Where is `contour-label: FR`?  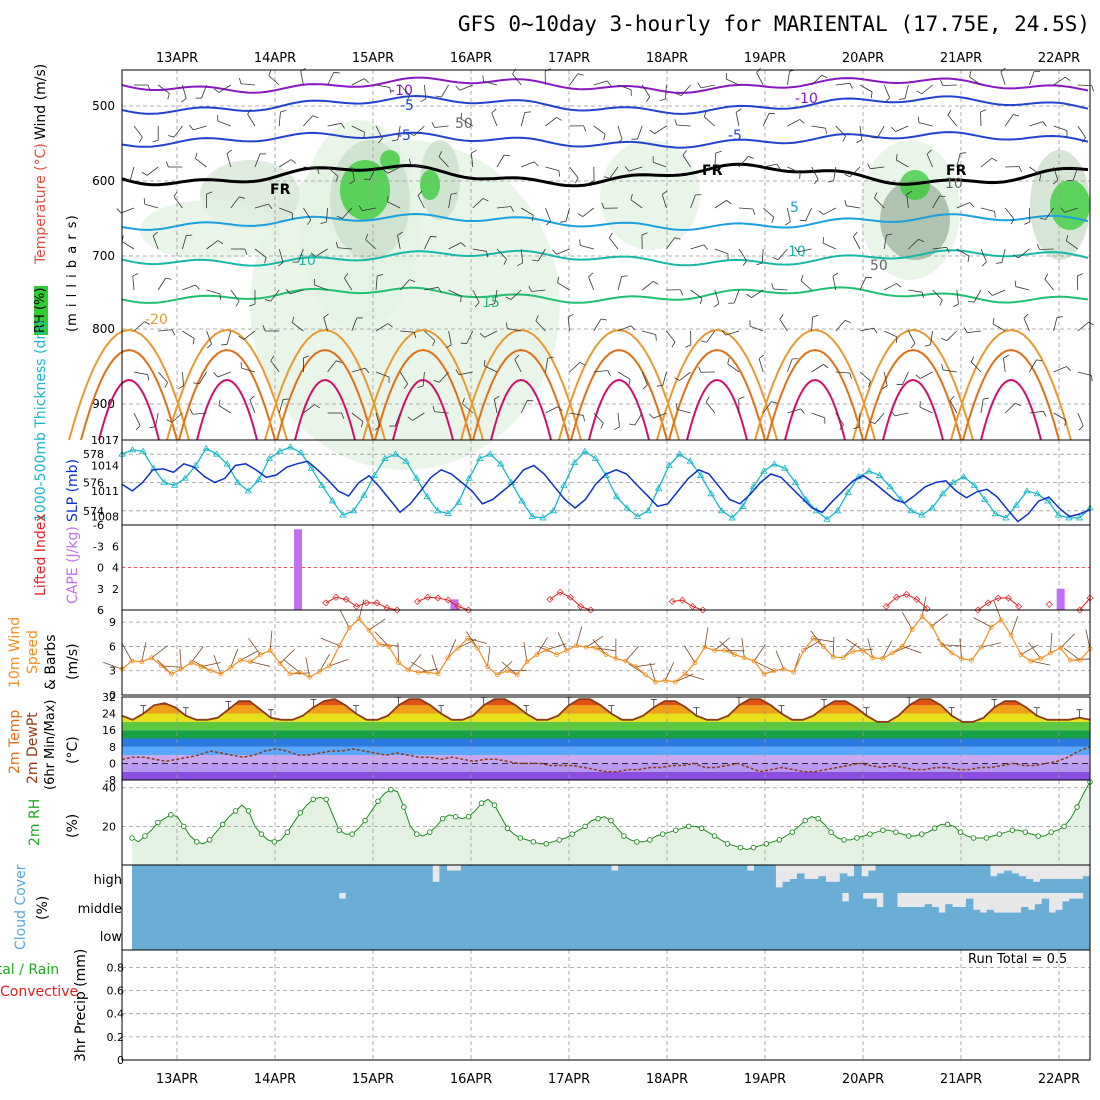
contour-label: FR is located at coordinates (712, 171).